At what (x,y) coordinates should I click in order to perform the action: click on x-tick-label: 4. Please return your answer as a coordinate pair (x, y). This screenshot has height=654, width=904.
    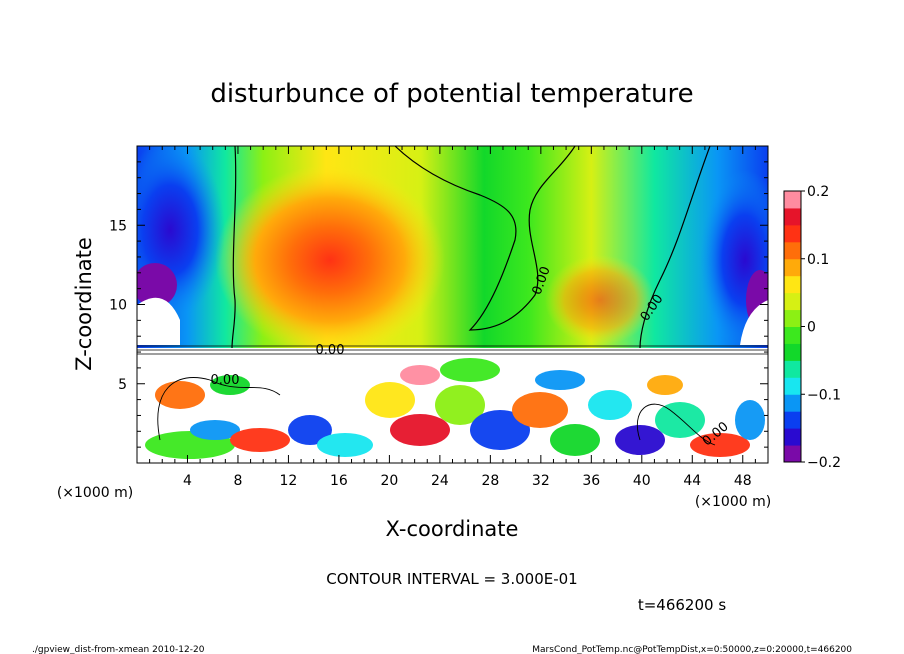
    Looking at the image, I should click on (187, 481).